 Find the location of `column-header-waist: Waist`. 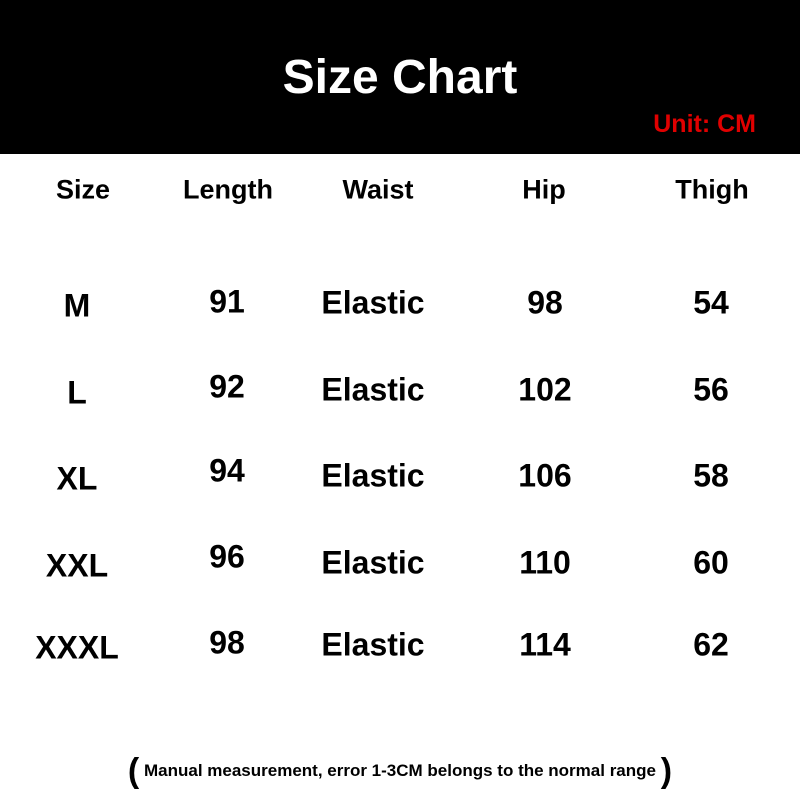

column-header-waist: Waist is located at coordinates (378, 189).